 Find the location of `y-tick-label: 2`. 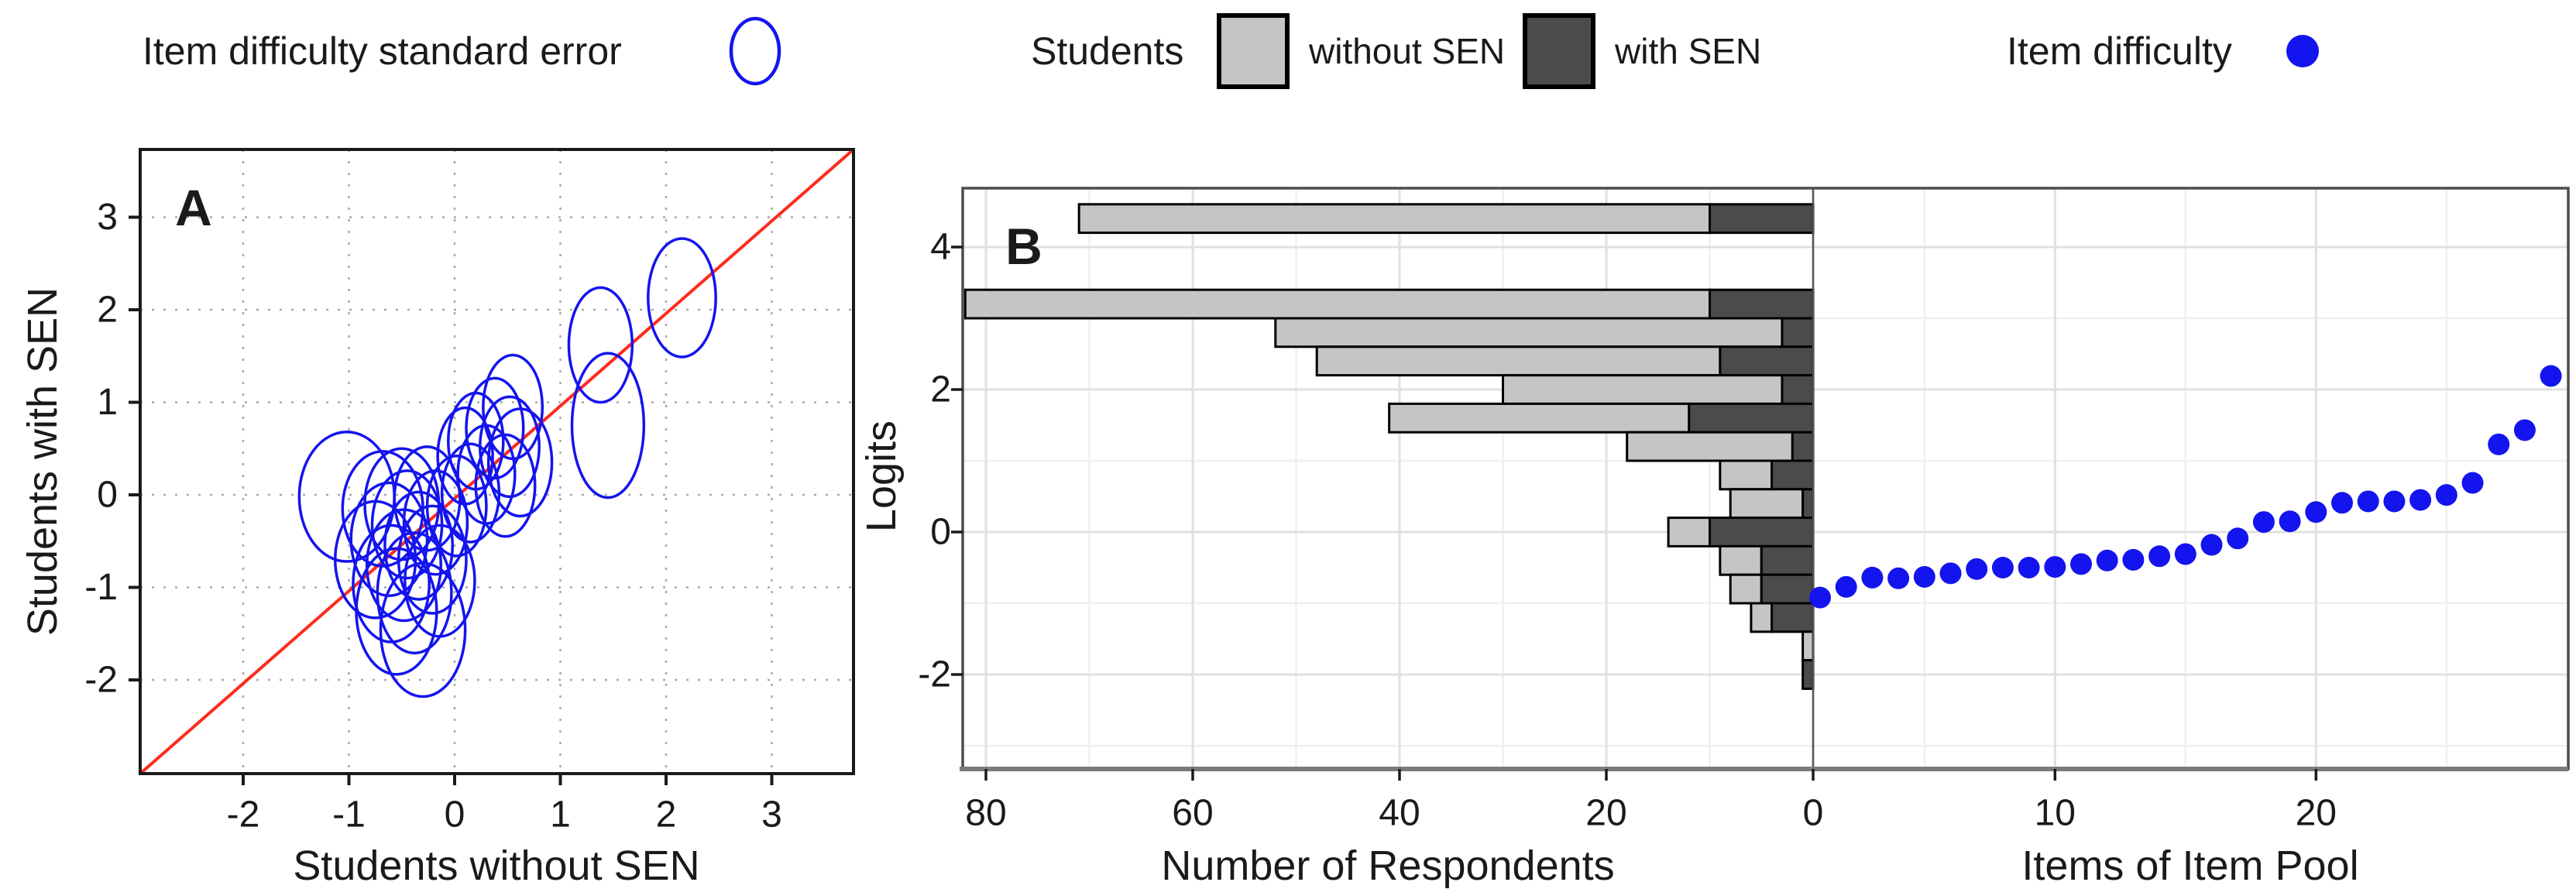

y-tick-label: 2 is located at coordinates (107, 310).